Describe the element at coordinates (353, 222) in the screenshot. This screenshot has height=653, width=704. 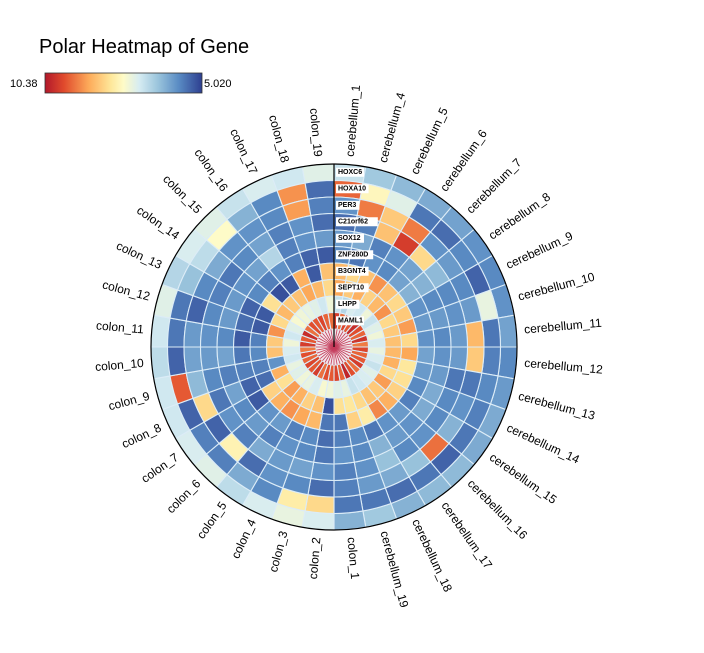
I see `gene-label: C21orf62` at that location.